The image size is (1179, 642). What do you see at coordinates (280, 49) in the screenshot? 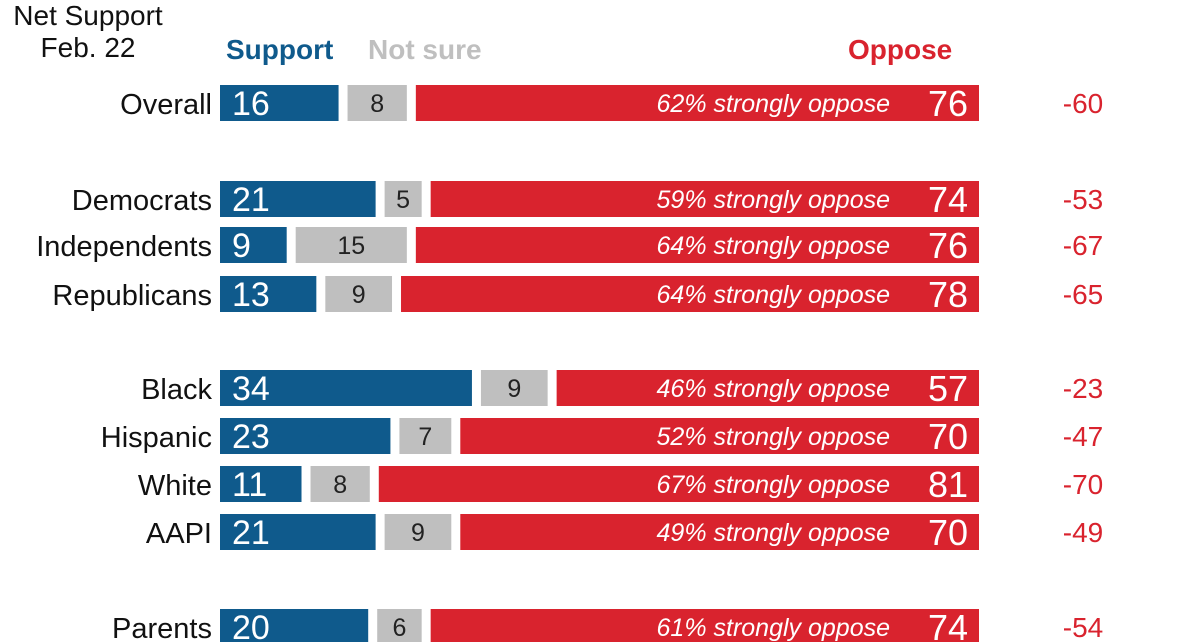
I see `legend-support: Support` at bounding box center [280, 49].